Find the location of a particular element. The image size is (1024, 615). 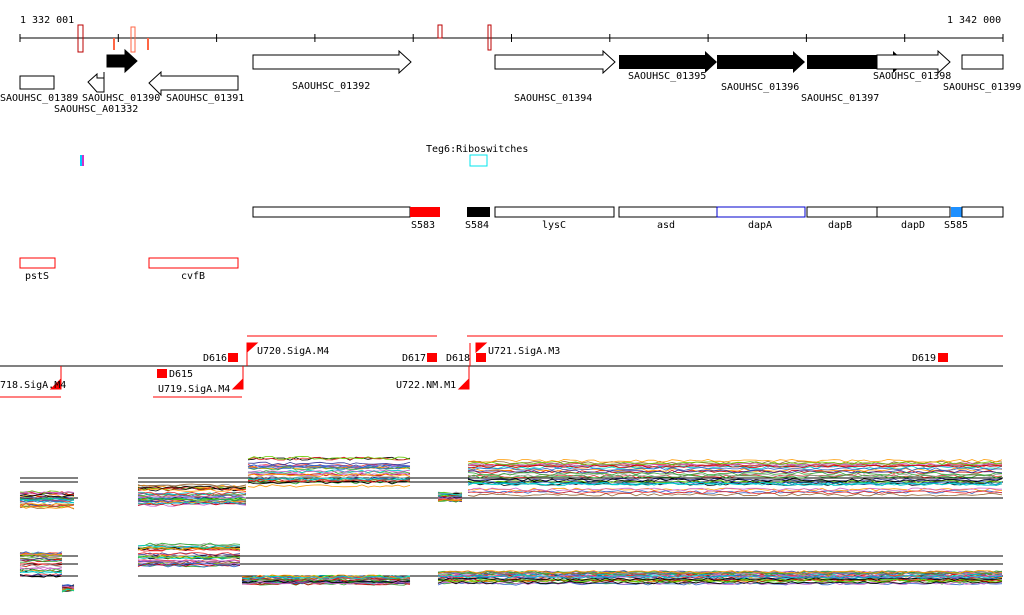

coordinate-axis: 1 332 001 1 342 000 is located at coordinates (511, 33).